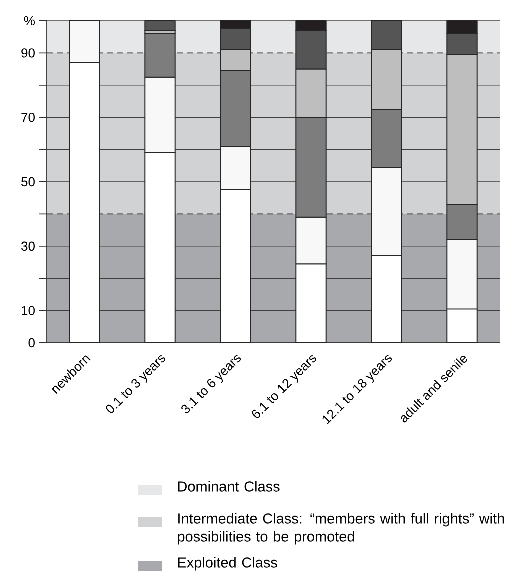 This screenshot has height=577, width=526. I want to click on y-tick-label: 70, so click(28, 117).